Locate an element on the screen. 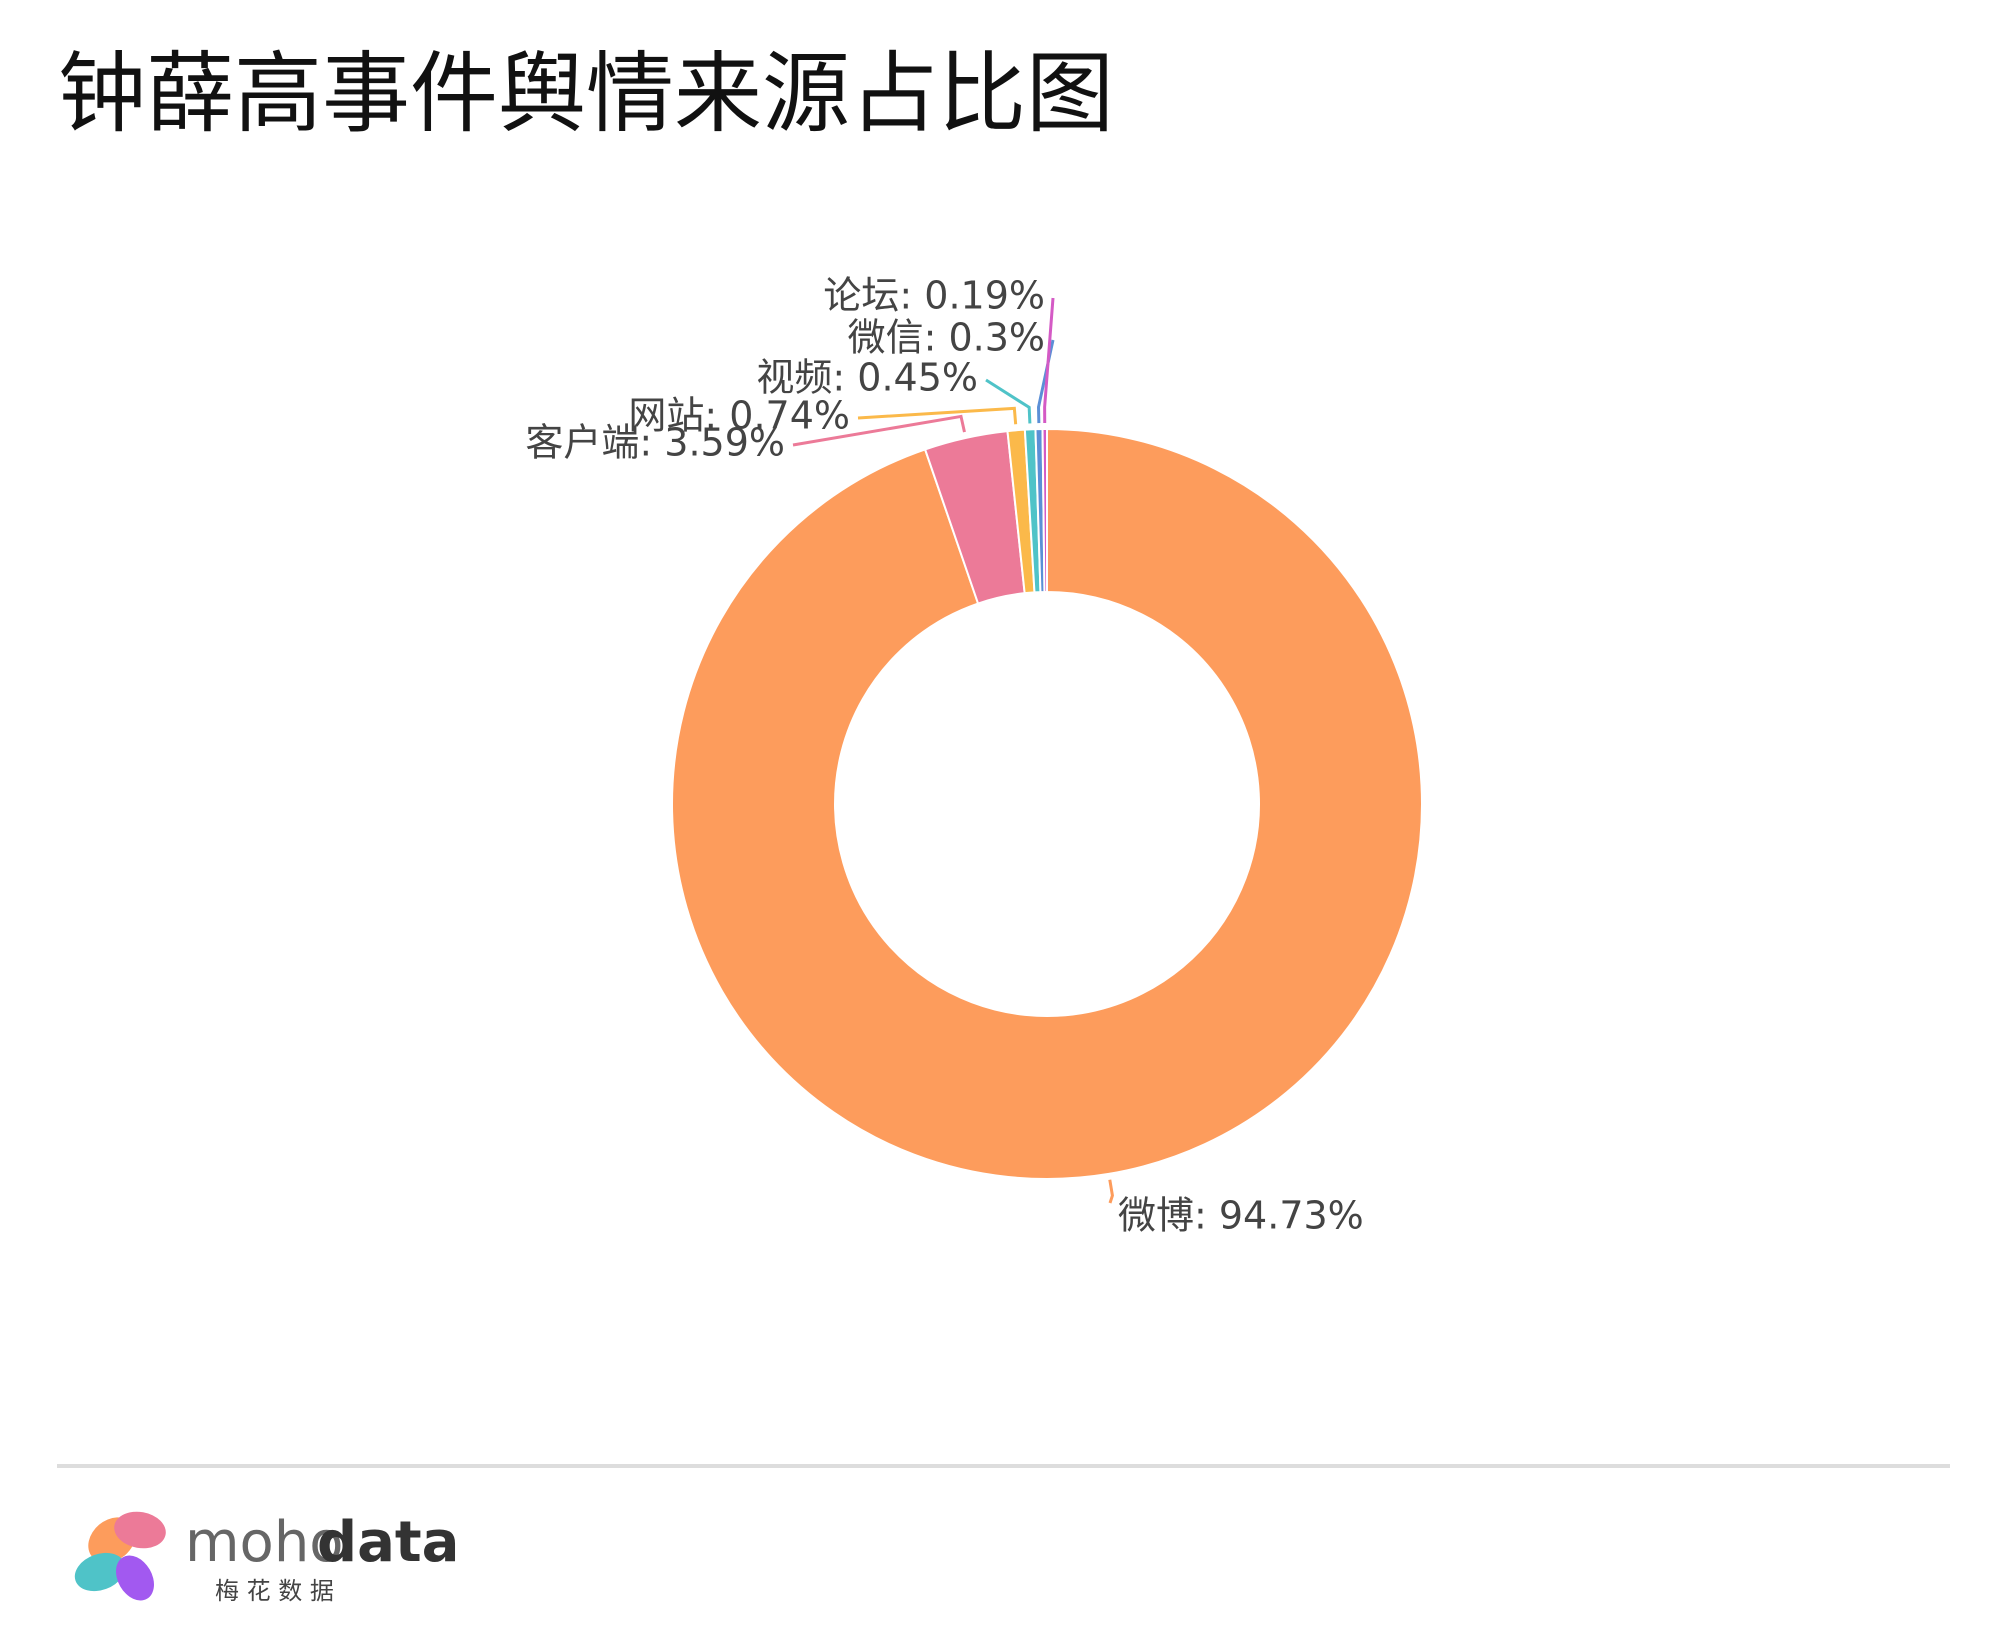  chart-title: 钟薛高事件舆情来源占比图 is located at coordinates (586, 93).